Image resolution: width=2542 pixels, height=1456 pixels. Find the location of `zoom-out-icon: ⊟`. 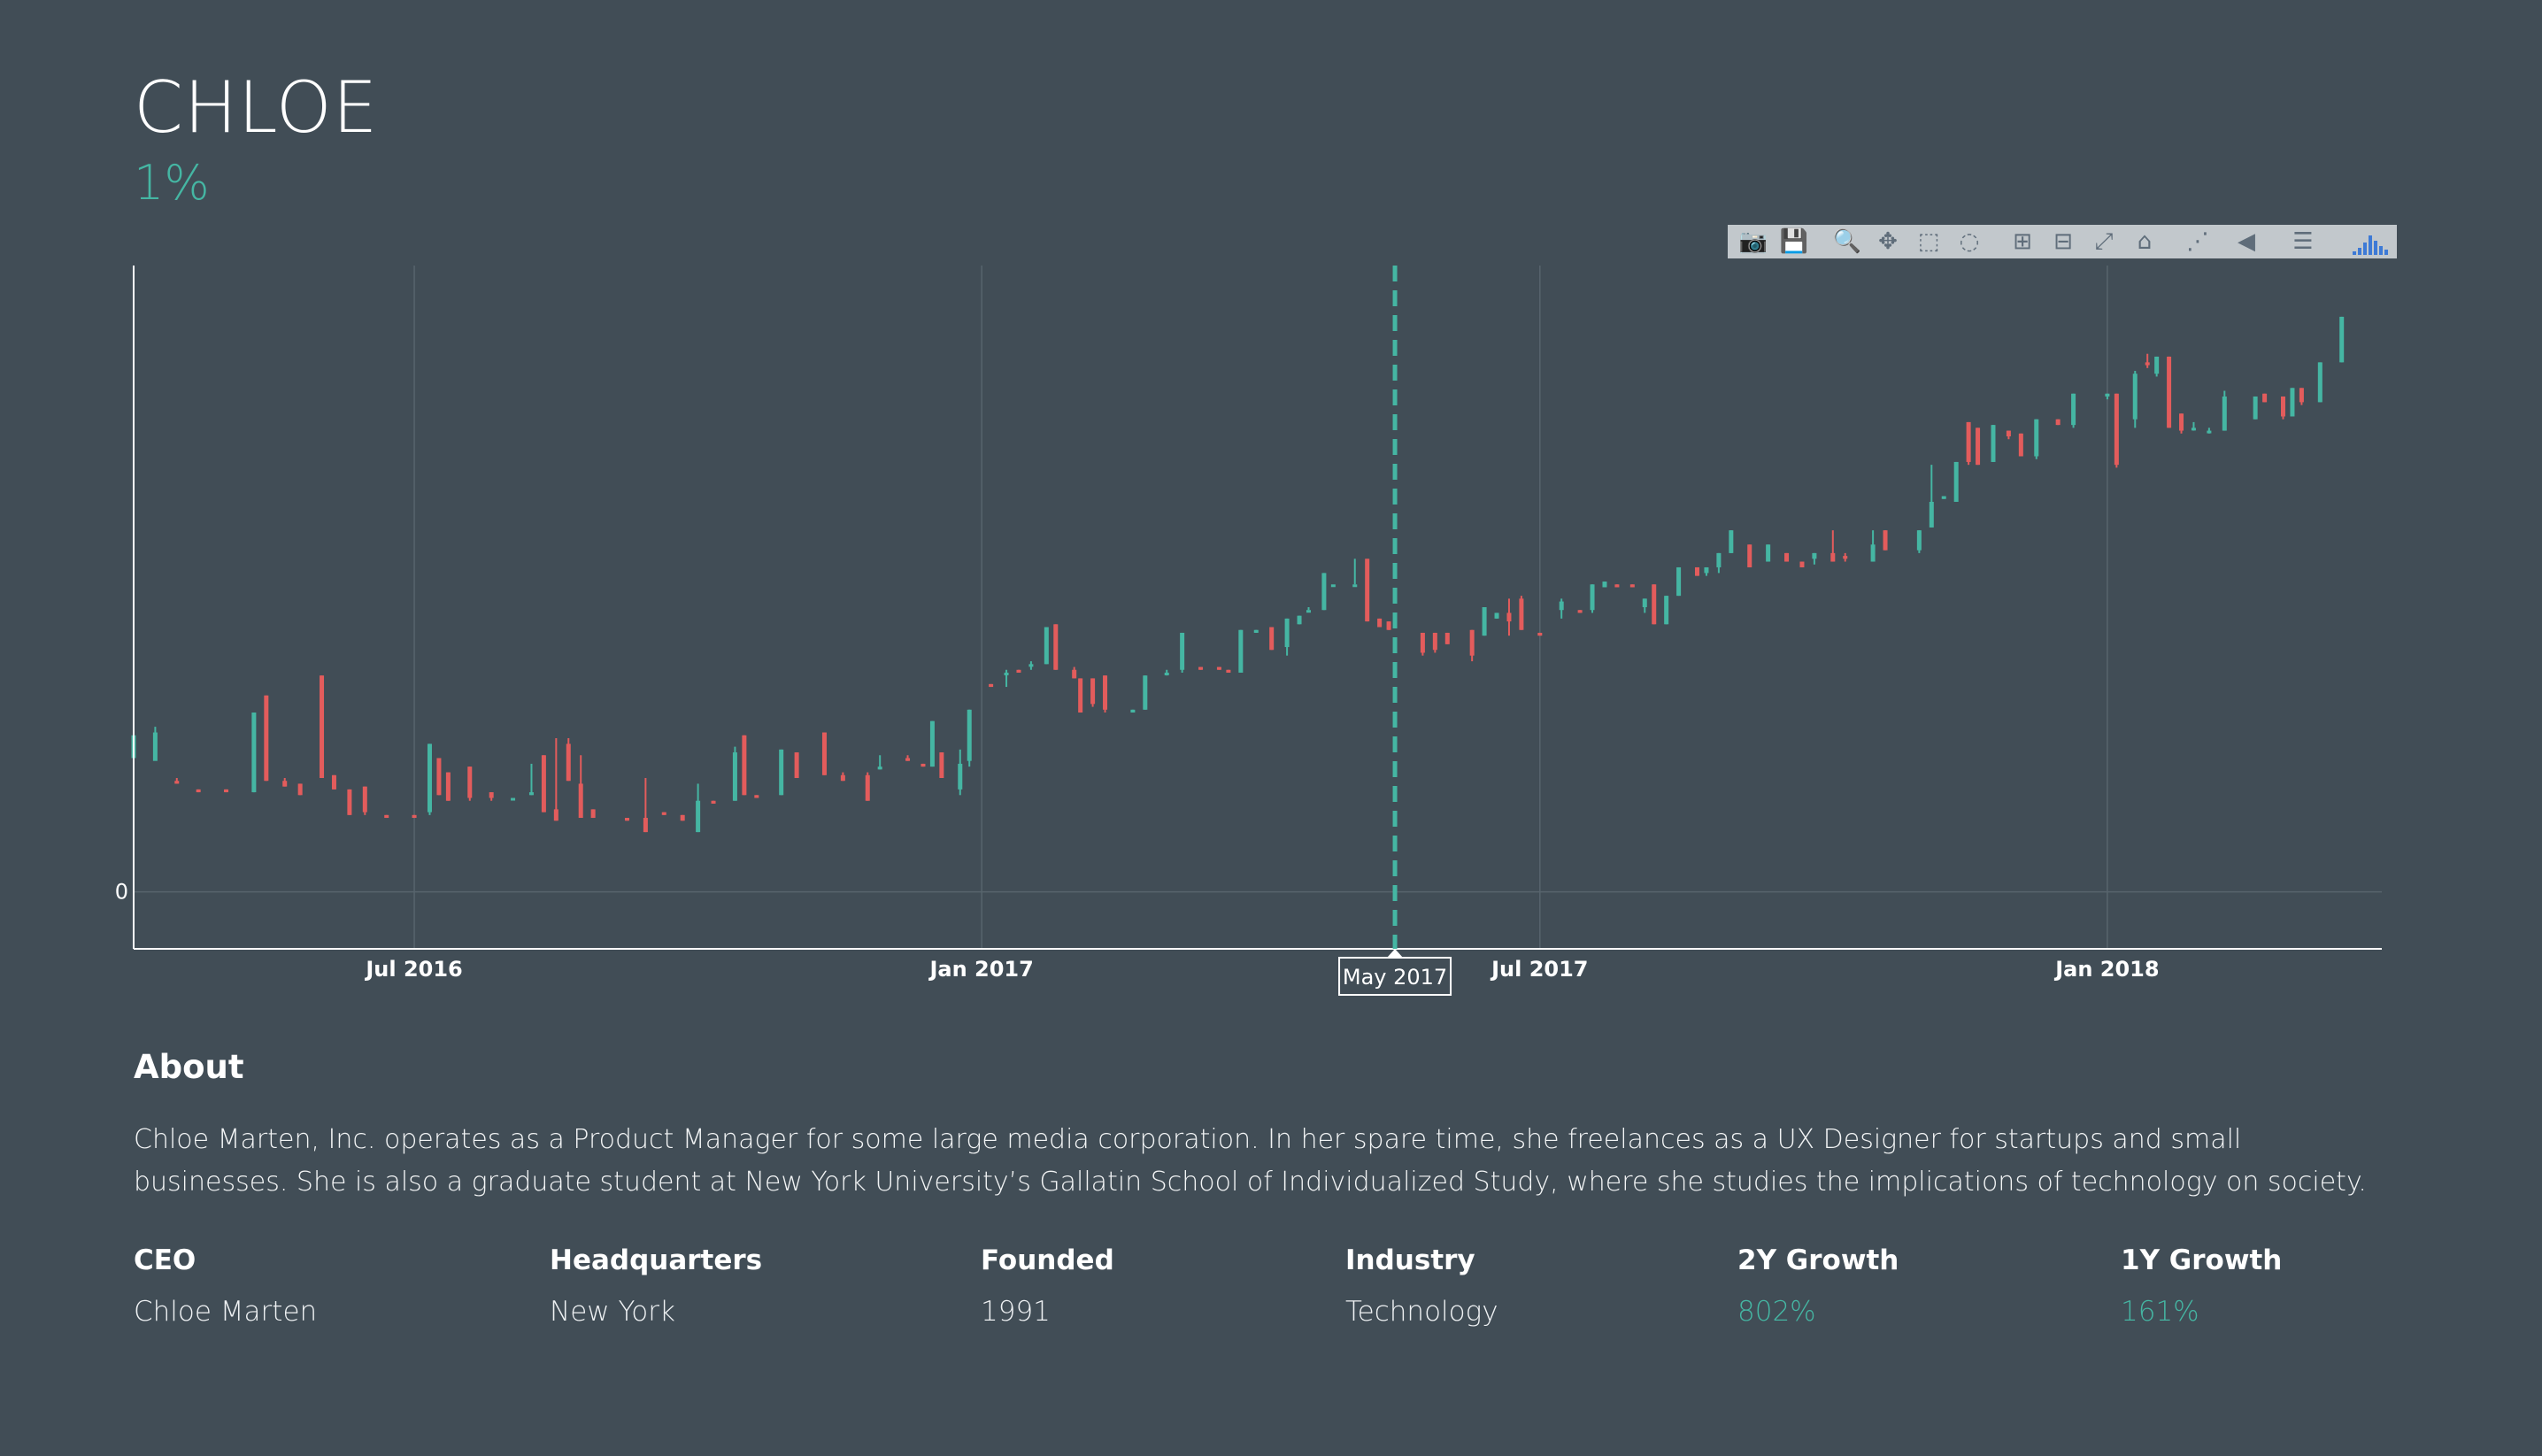

zoom-out-icon: ⊟ is located at coordinates (2063, 241).